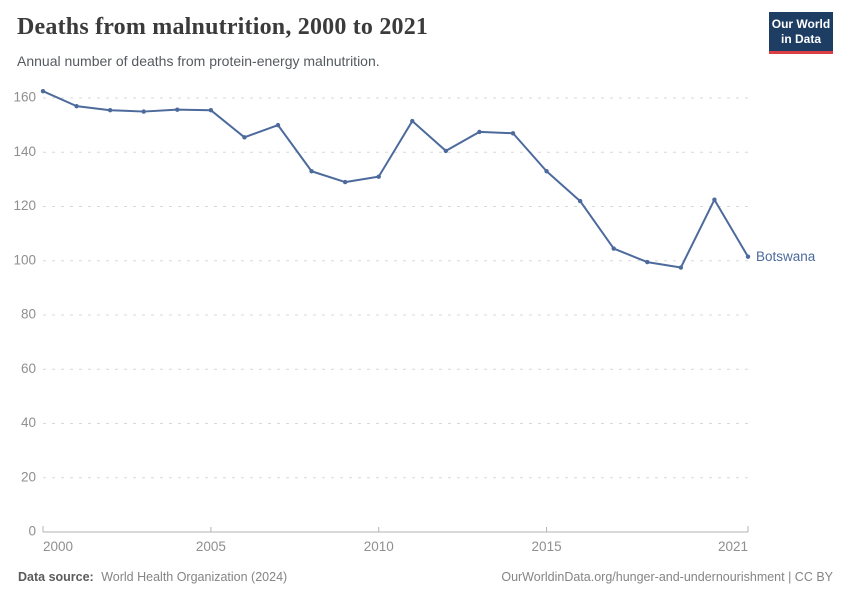 This screenshot has width=850, height=600. What do you see at coordinates (24, 259) in the screenshot?
I see `y-tick-label: 100` at bounding box center [24, 259].